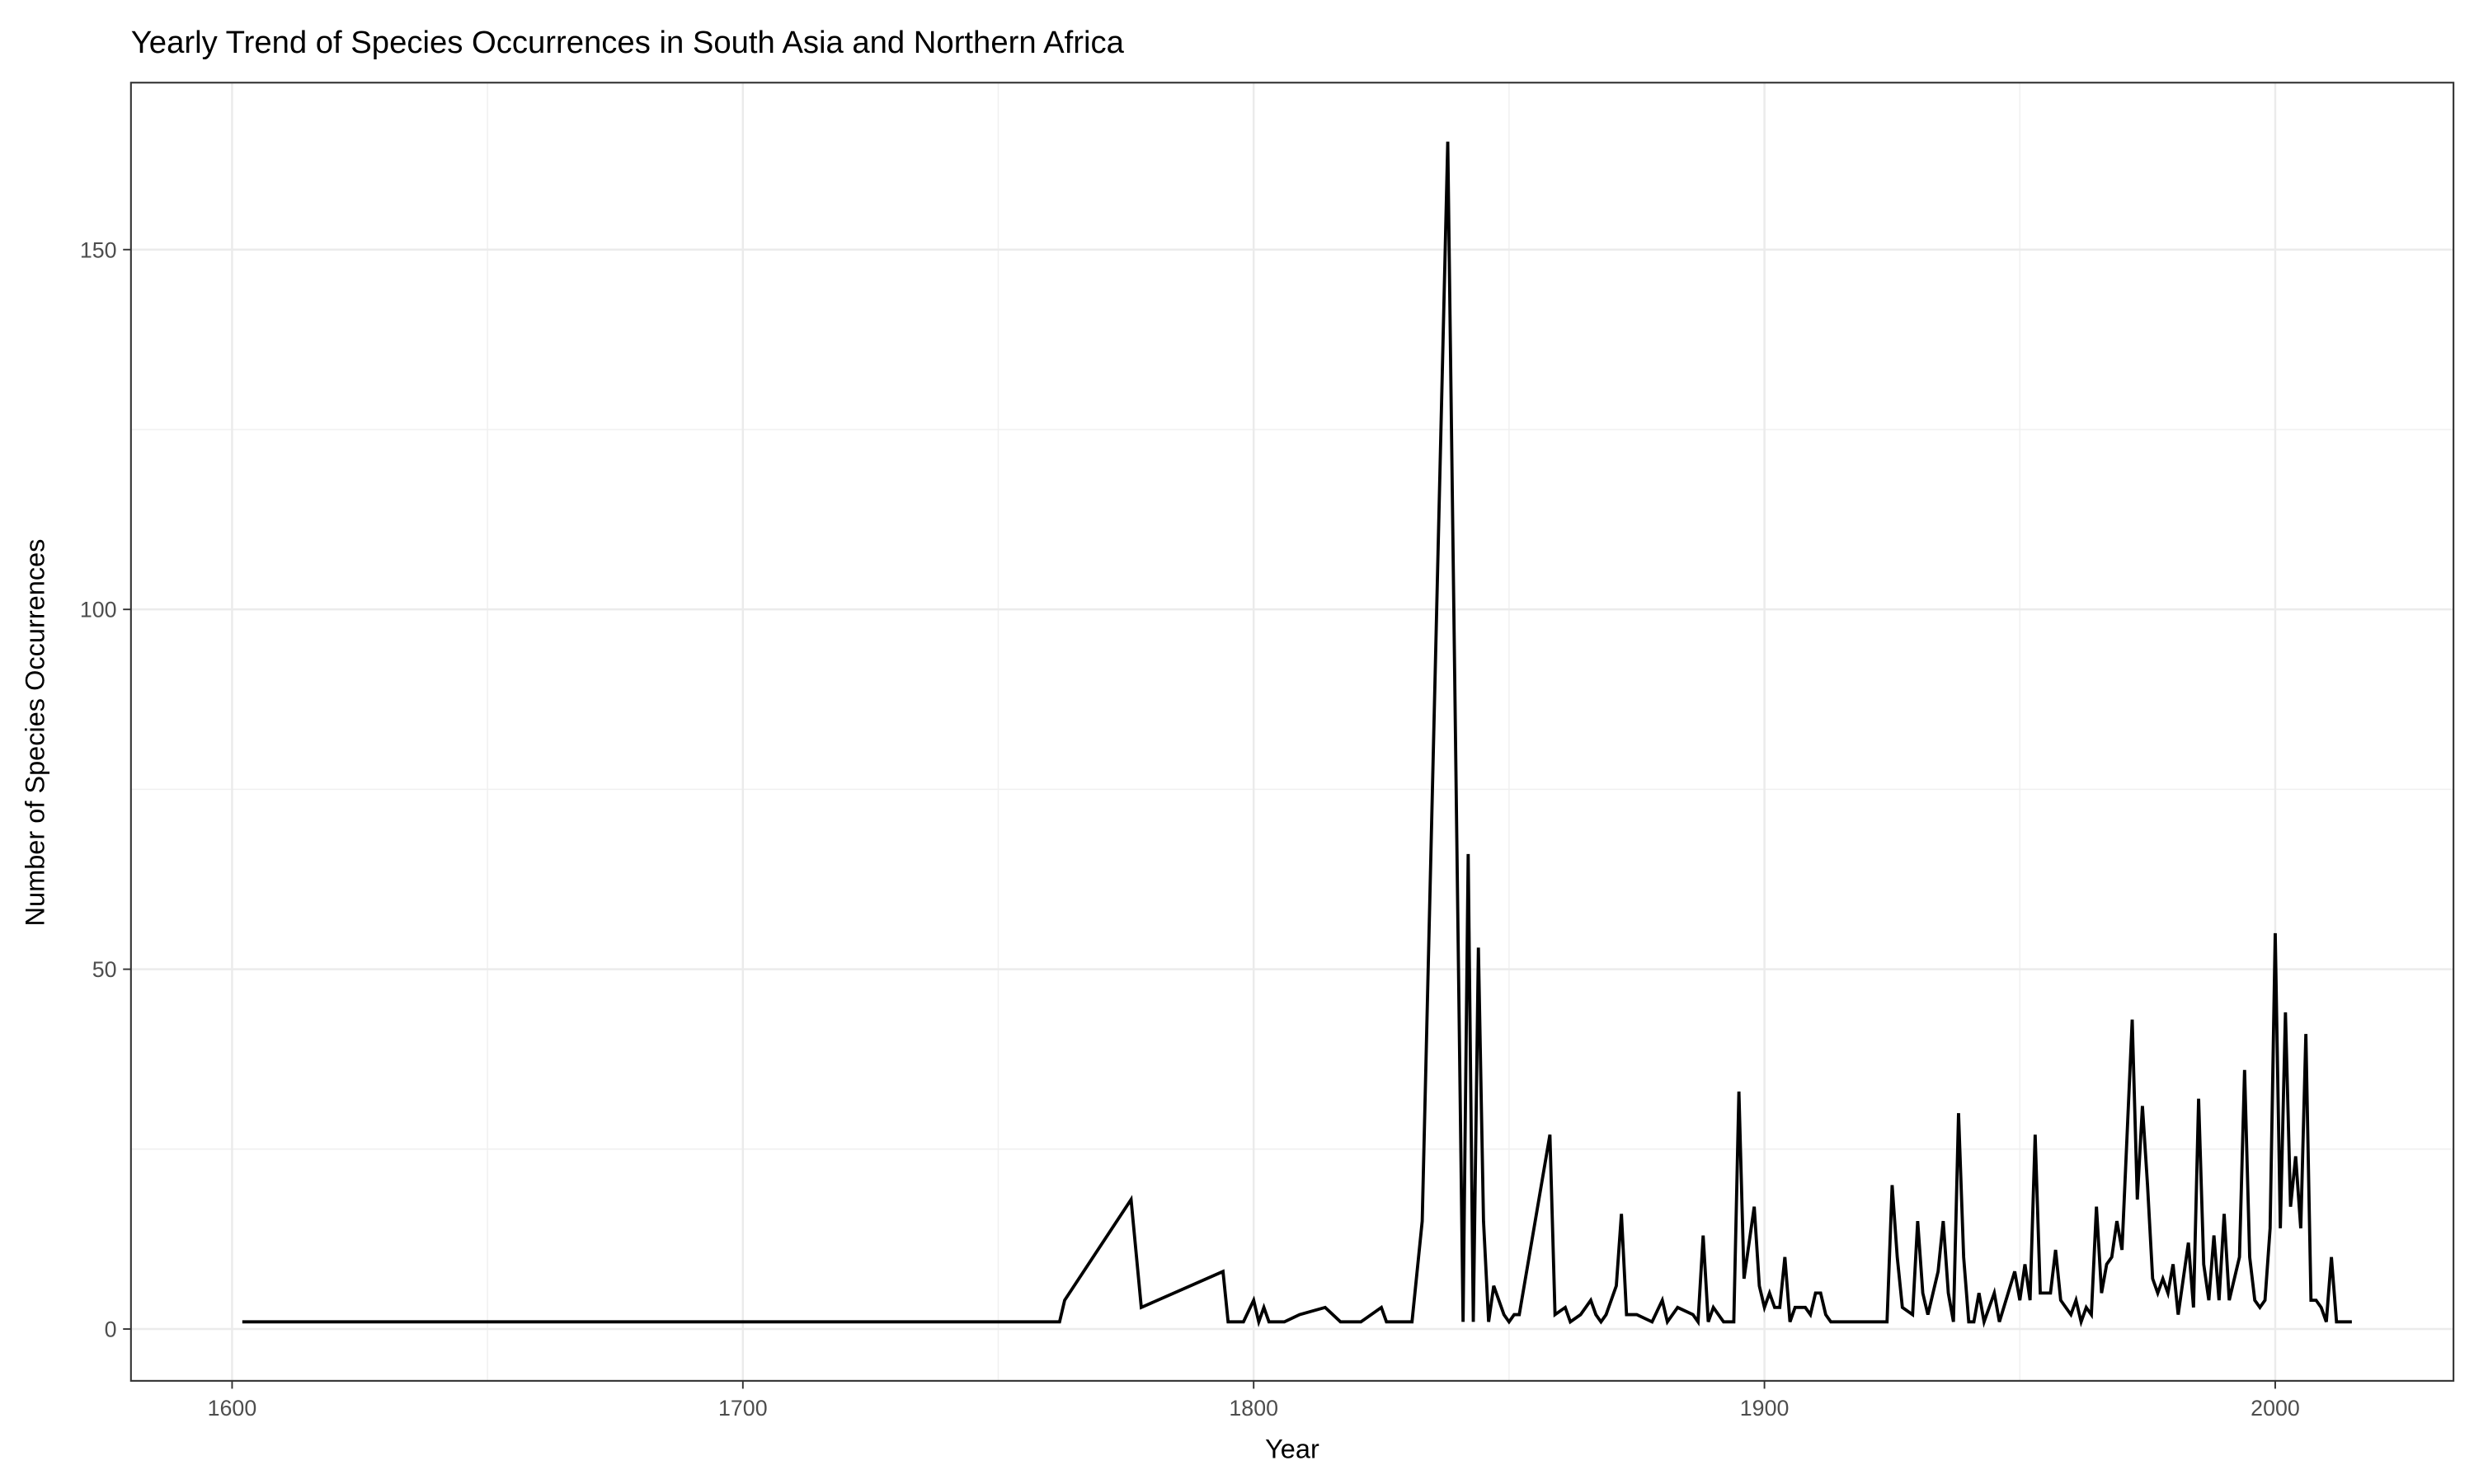 The width and height of the screenshot is (2474, 1484). What do you see at coordinates (743, 1408) in the screenshot?
I see `x-tick-label: 1700` at bounding box center [743, 1408].